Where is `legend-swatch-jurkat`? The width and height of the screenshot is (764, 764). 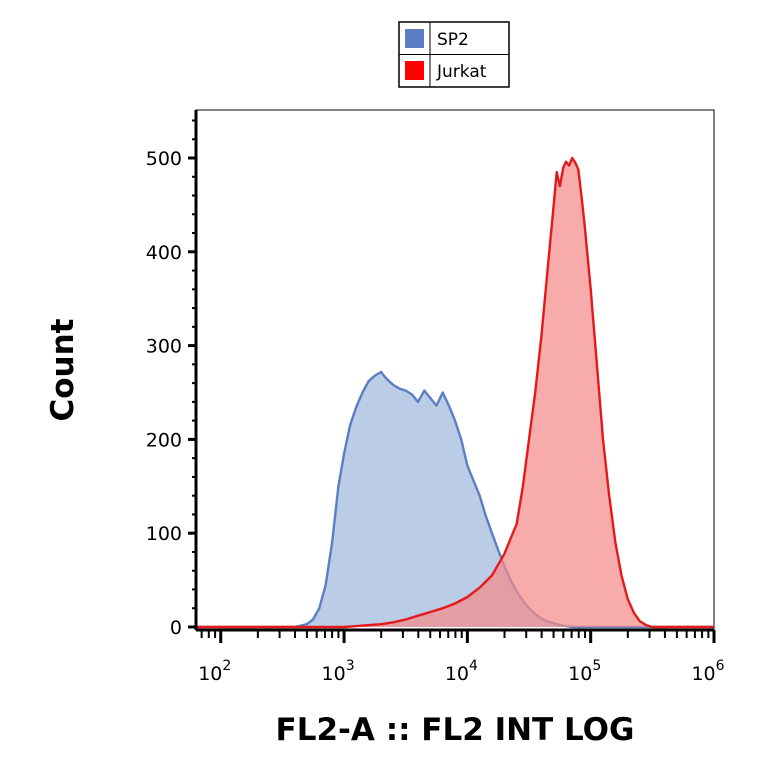
legend-swatch-jurkat is located at coordinates (414, 70).